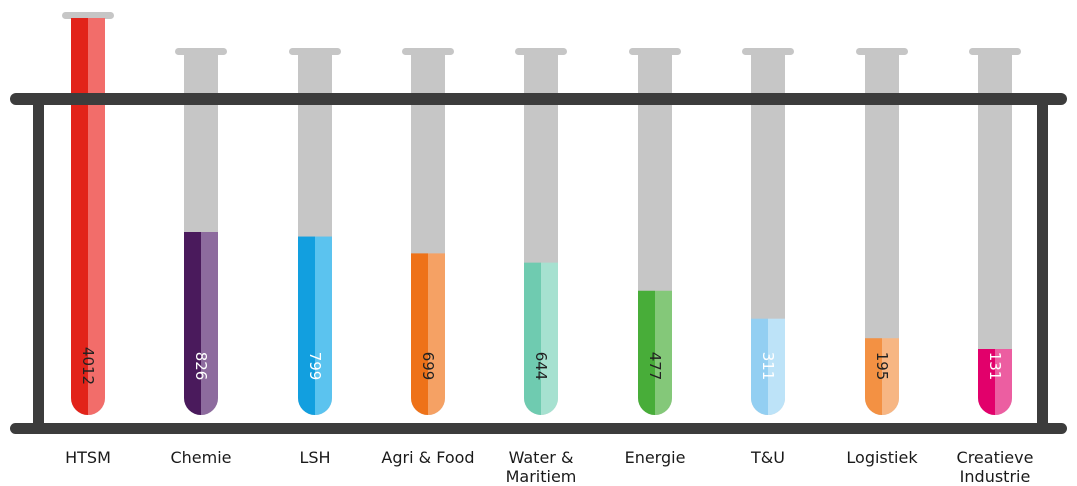 The height and width of the screenshot is (486, 1077). Describe the element at coordinates (428, 231) in the screenshot. I see `tube-4: 699` at that location.